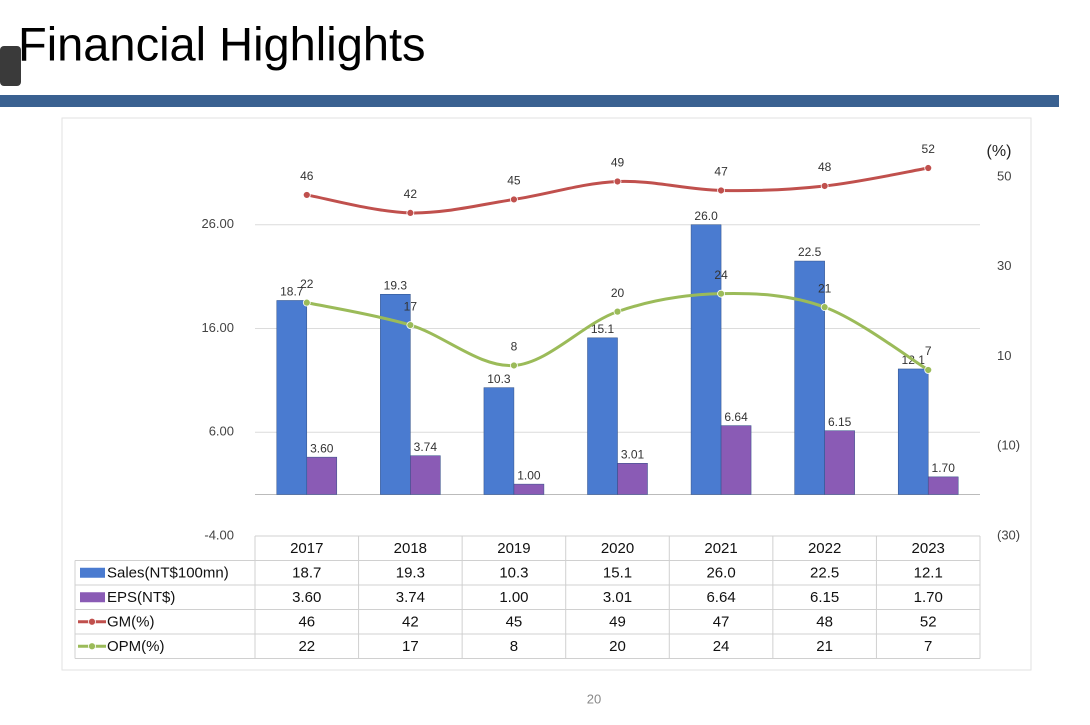  I want to click on table-cell: 8, so click(514, 646).